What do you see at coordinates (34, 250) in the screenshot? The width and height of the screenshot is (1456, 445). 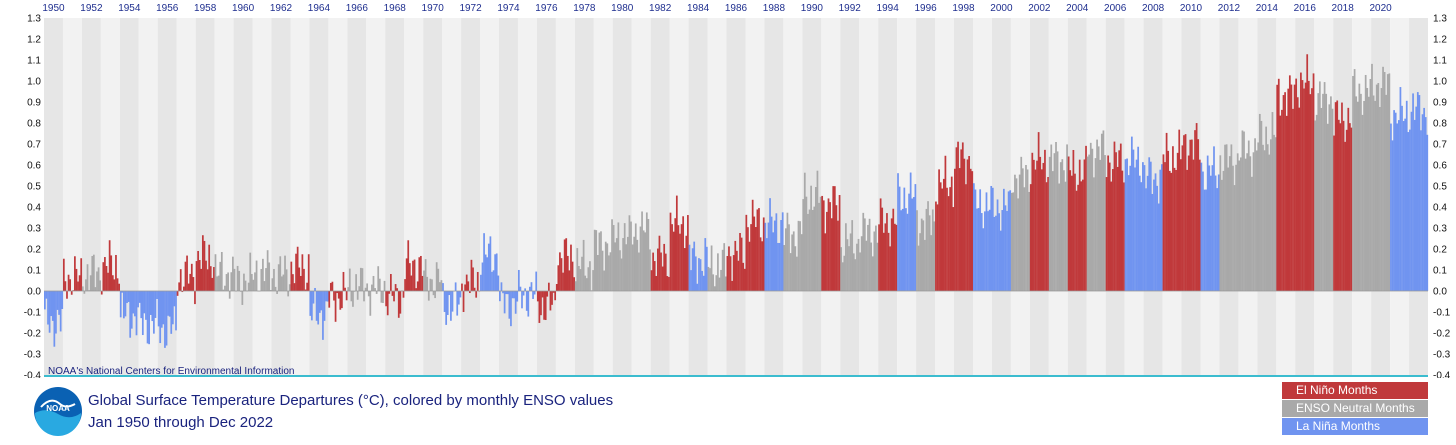 I see `y-tick-label: 0.2` at bounding box center [34, 250].